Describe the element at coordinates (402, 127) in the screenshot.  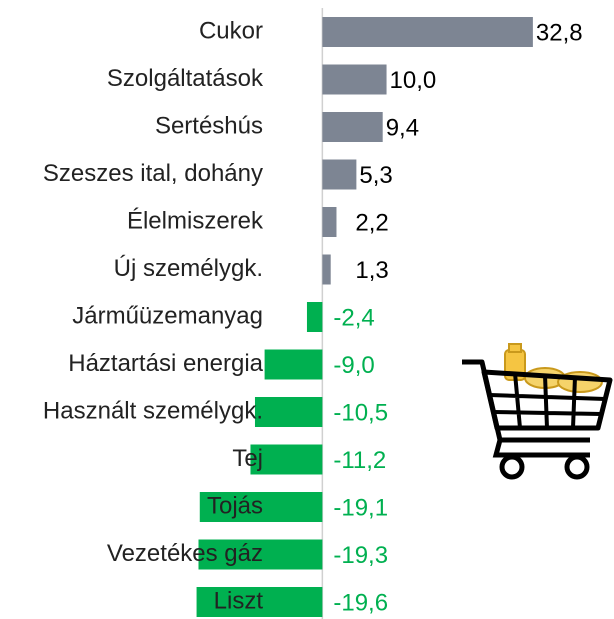
I see `value-label: 9,4` at that location.